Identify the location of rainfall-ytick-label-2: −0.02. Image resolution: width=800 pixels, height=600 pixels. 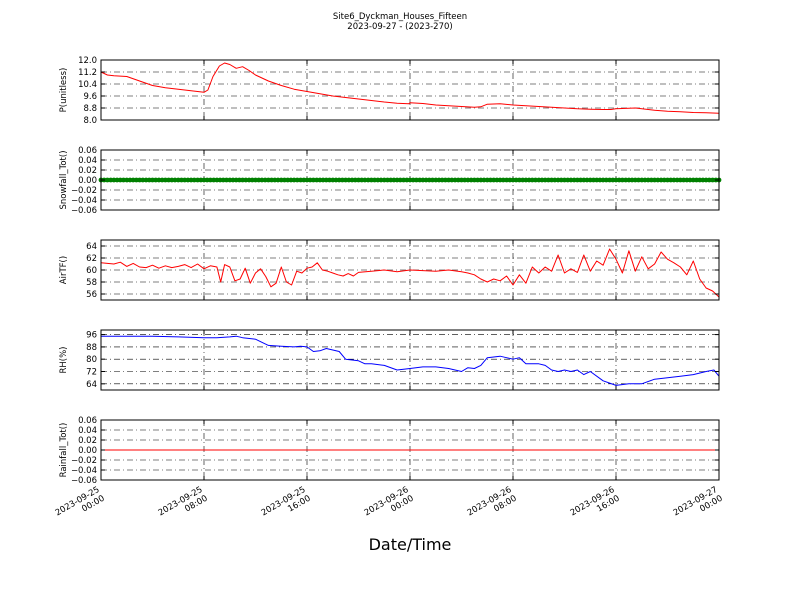
(84, 461).